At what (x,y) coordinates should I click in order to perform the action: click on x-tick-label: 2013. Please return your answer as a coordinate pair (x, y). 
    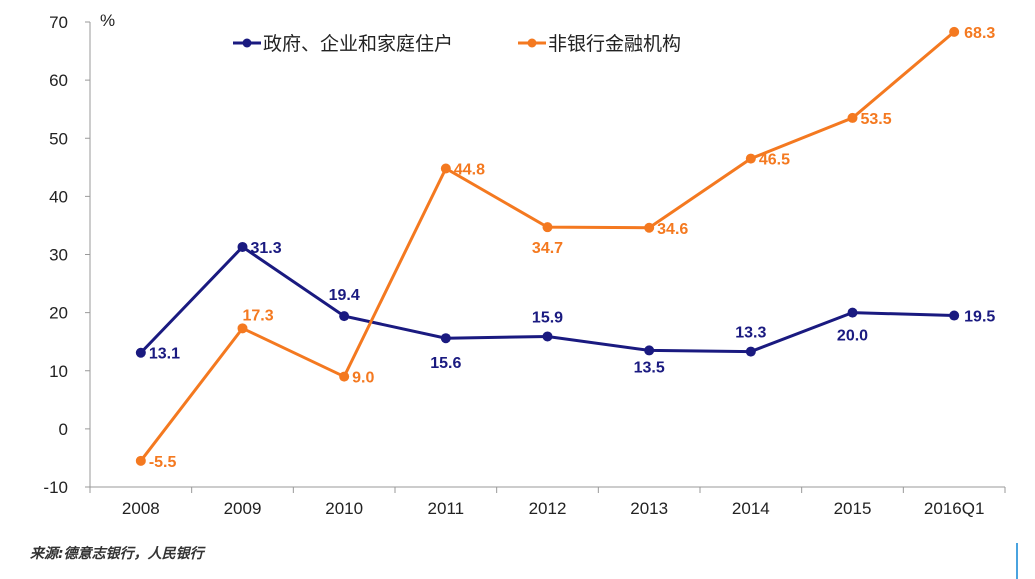
    Looking at the image, I should click on (649, 508).